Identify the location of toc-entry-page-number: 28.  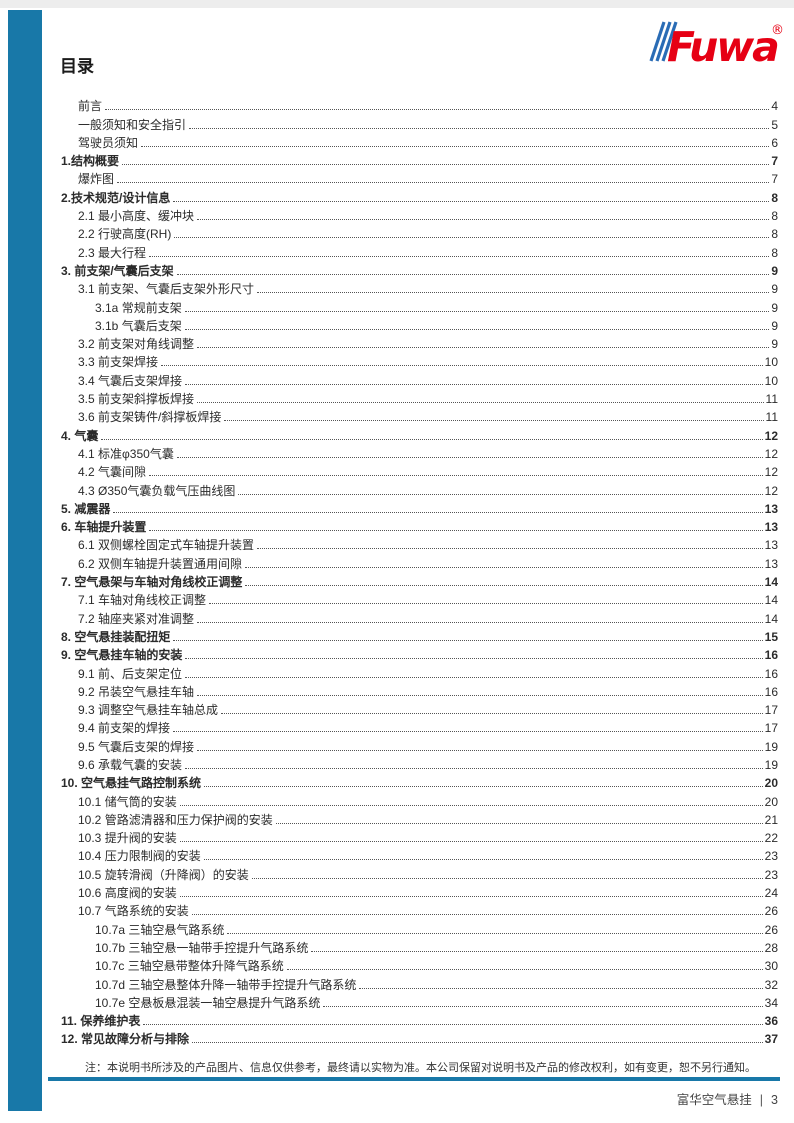
(771, 947).